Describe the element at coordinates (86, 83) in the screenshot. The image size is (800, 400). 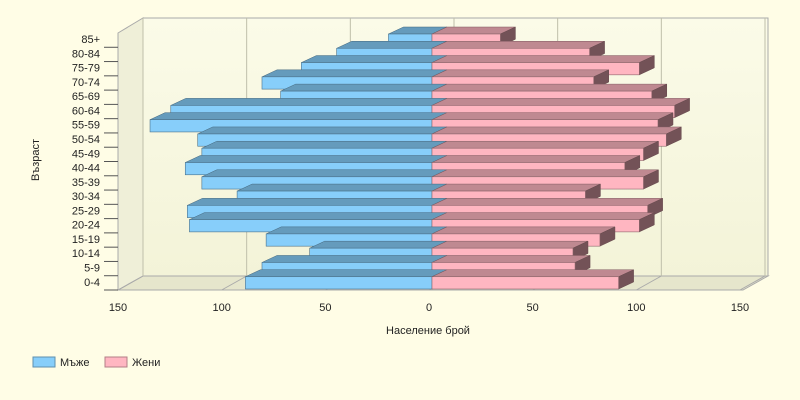
I see `y-tick-label: 70-74` at that location.